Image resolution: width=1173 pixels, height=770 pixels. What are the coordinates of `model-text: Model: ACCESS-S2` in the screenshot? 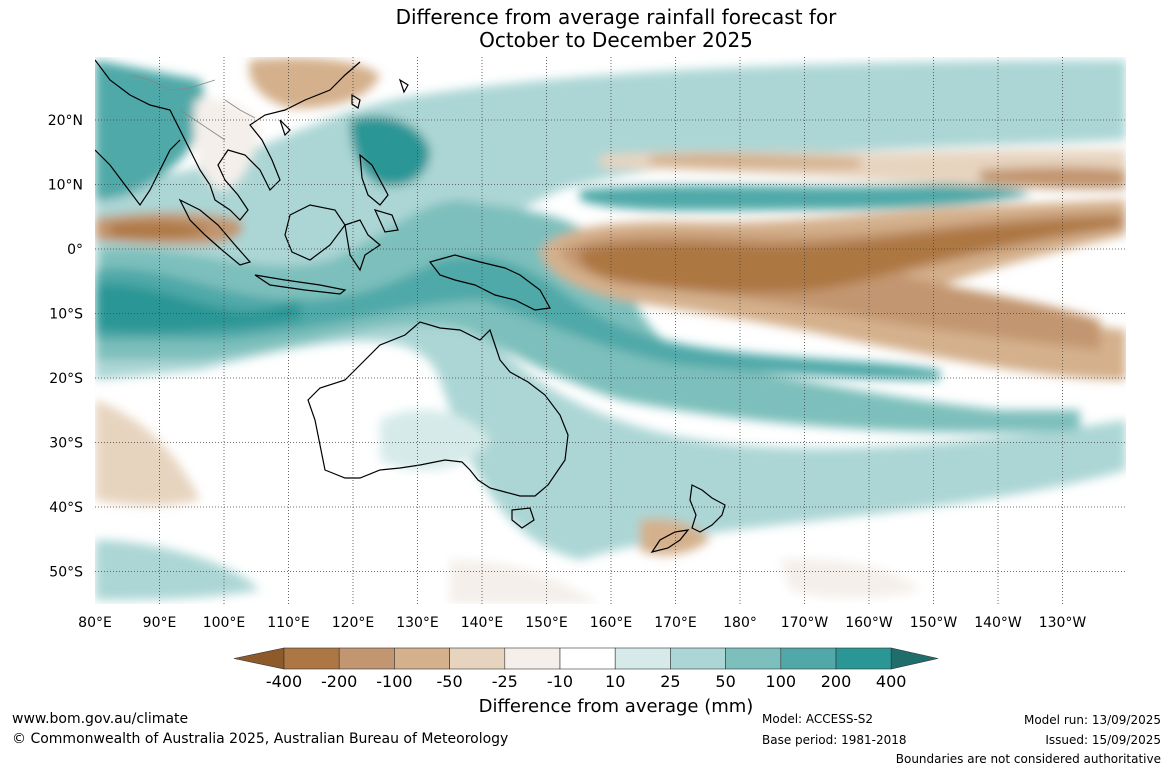 It's located at (818, 719).